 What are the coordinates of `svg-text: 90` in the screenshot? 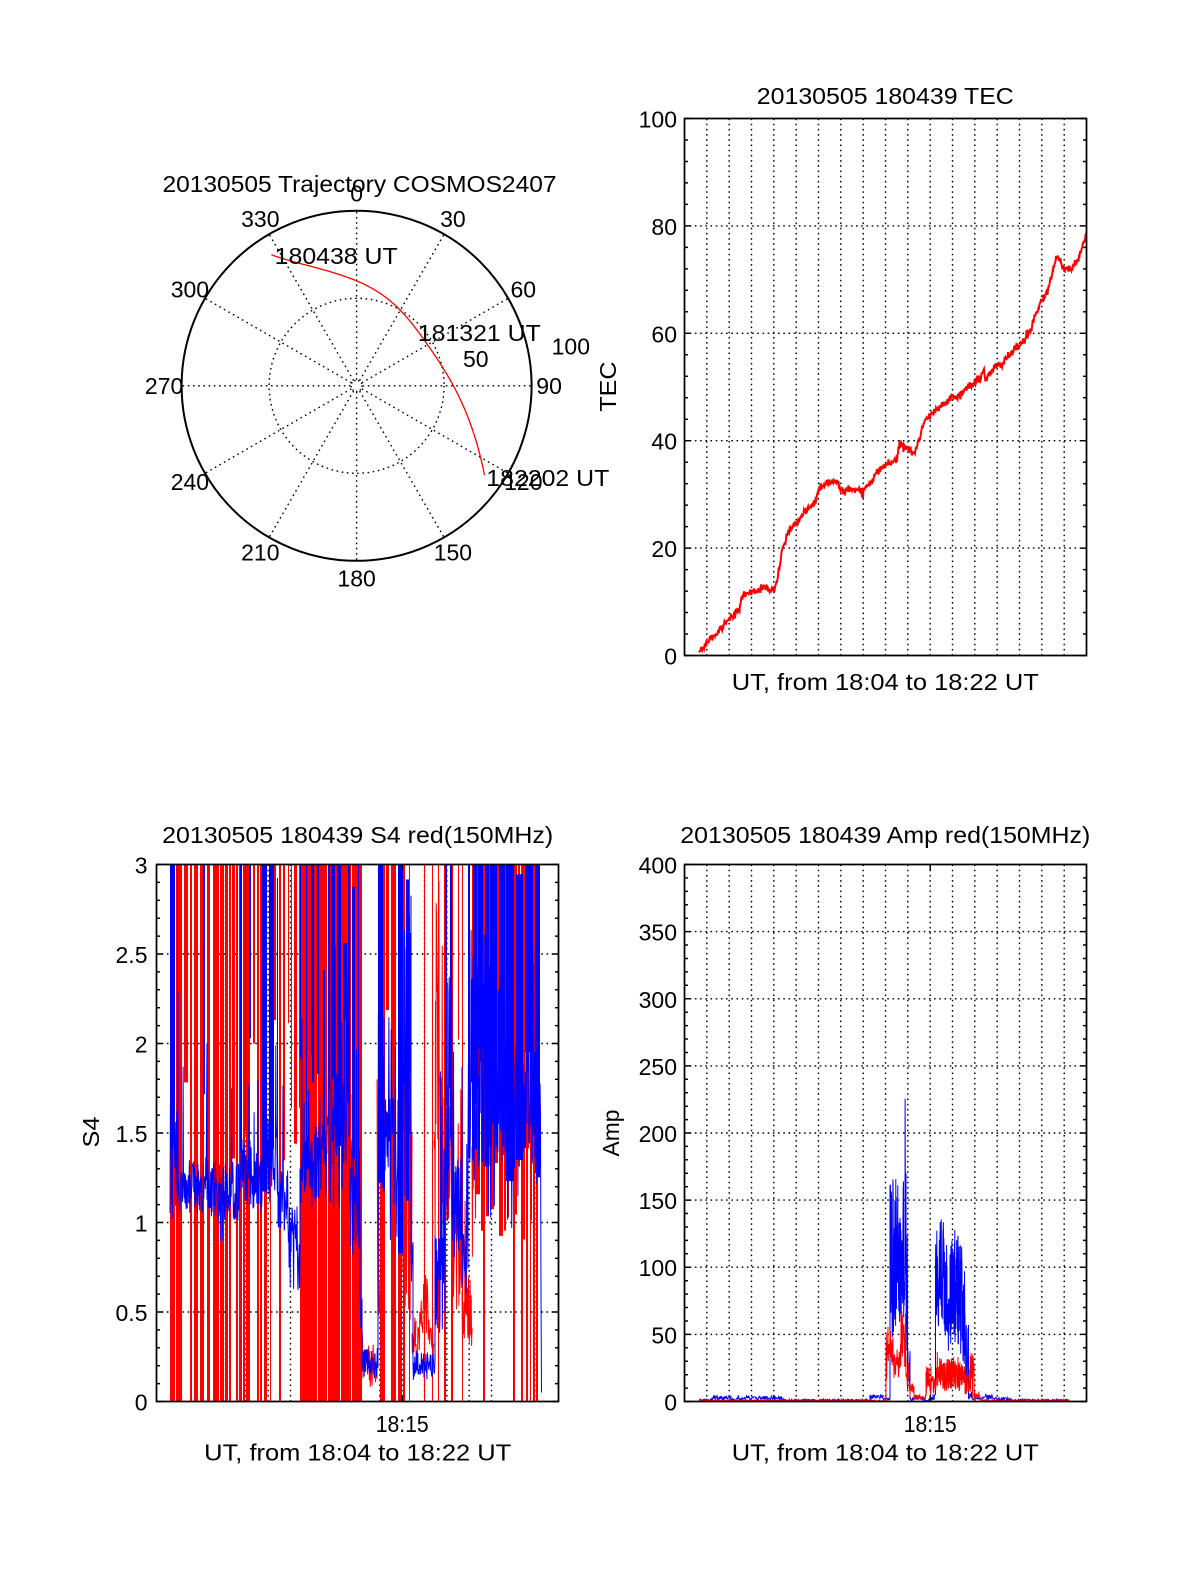 It's located at (549, 386).